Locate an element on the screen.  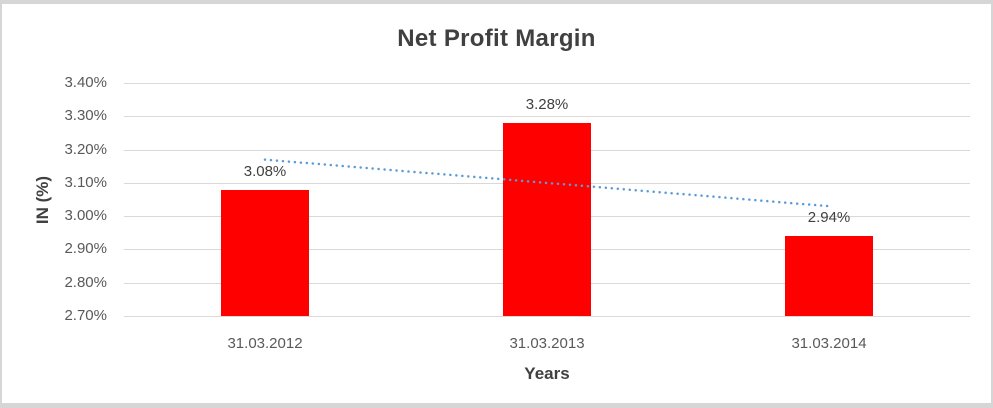
y-axis-tick-label: 2.70% is located at coordinates (85, 315).